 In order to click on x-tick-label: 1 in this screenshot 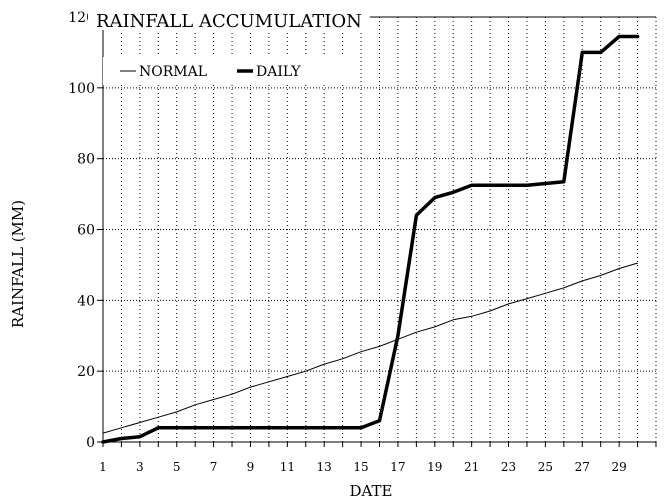, I will do `click(103, 467)`.